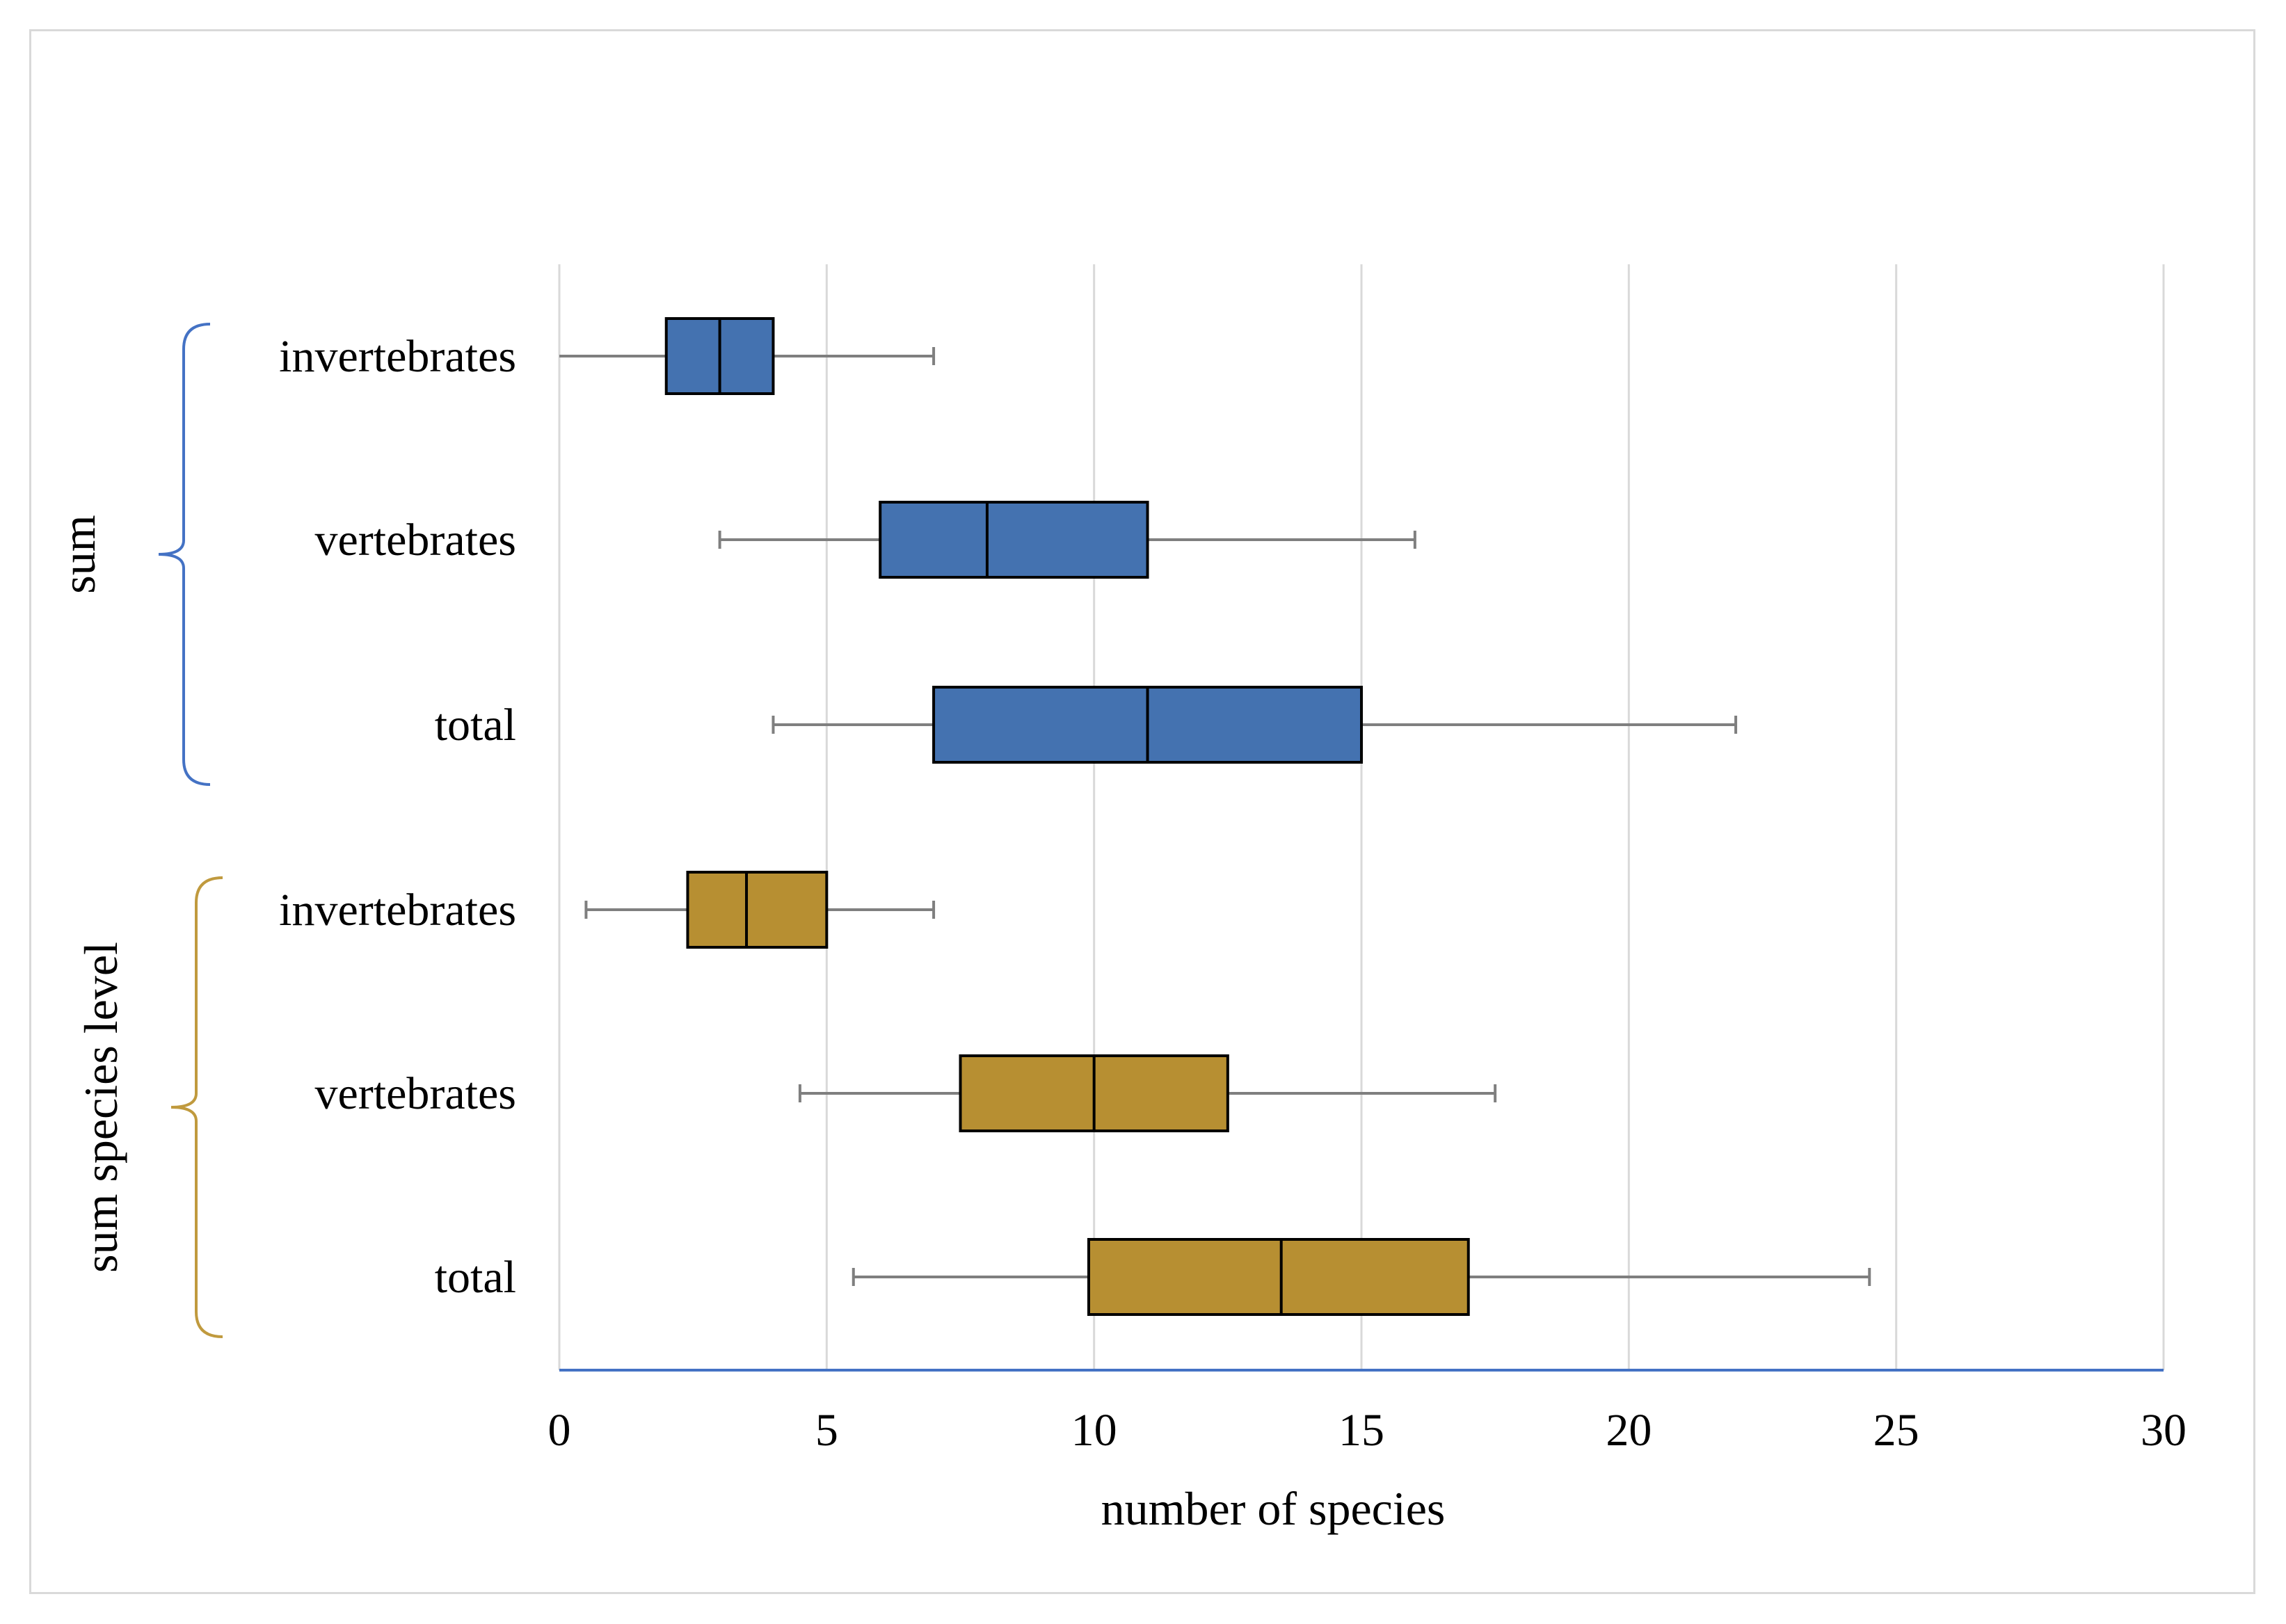 This screenshot has height=1624, width=2286. Describe the element at coordinates (559, 1431) in the screenshot. I see `x-tick-label-0: 0` at that location.